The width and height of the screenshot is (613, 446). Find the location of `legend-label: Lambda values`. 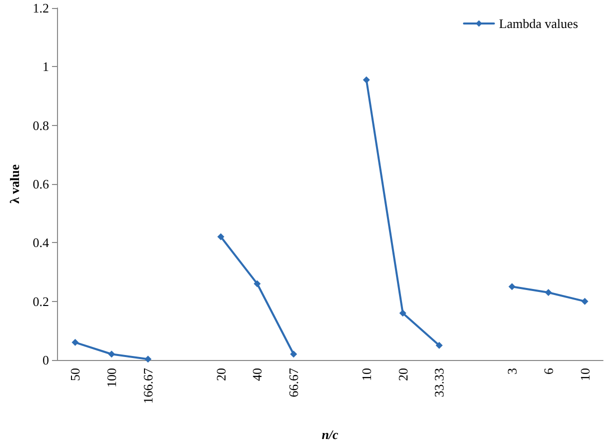

legend-label: Lambda values is located at coordinates (538, 23).